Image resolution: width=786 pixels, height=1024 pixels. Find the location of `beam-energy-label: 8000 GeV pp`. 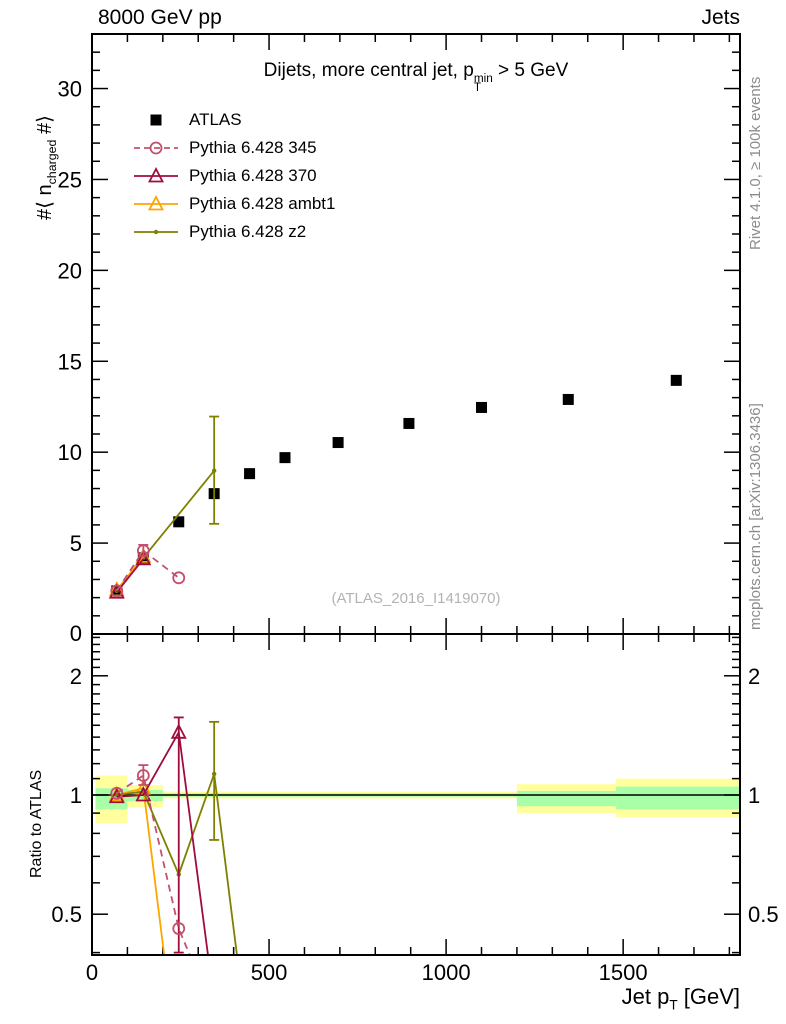

beam-energy-label: 8000 GeV pp is located at coordinates (160, 17).